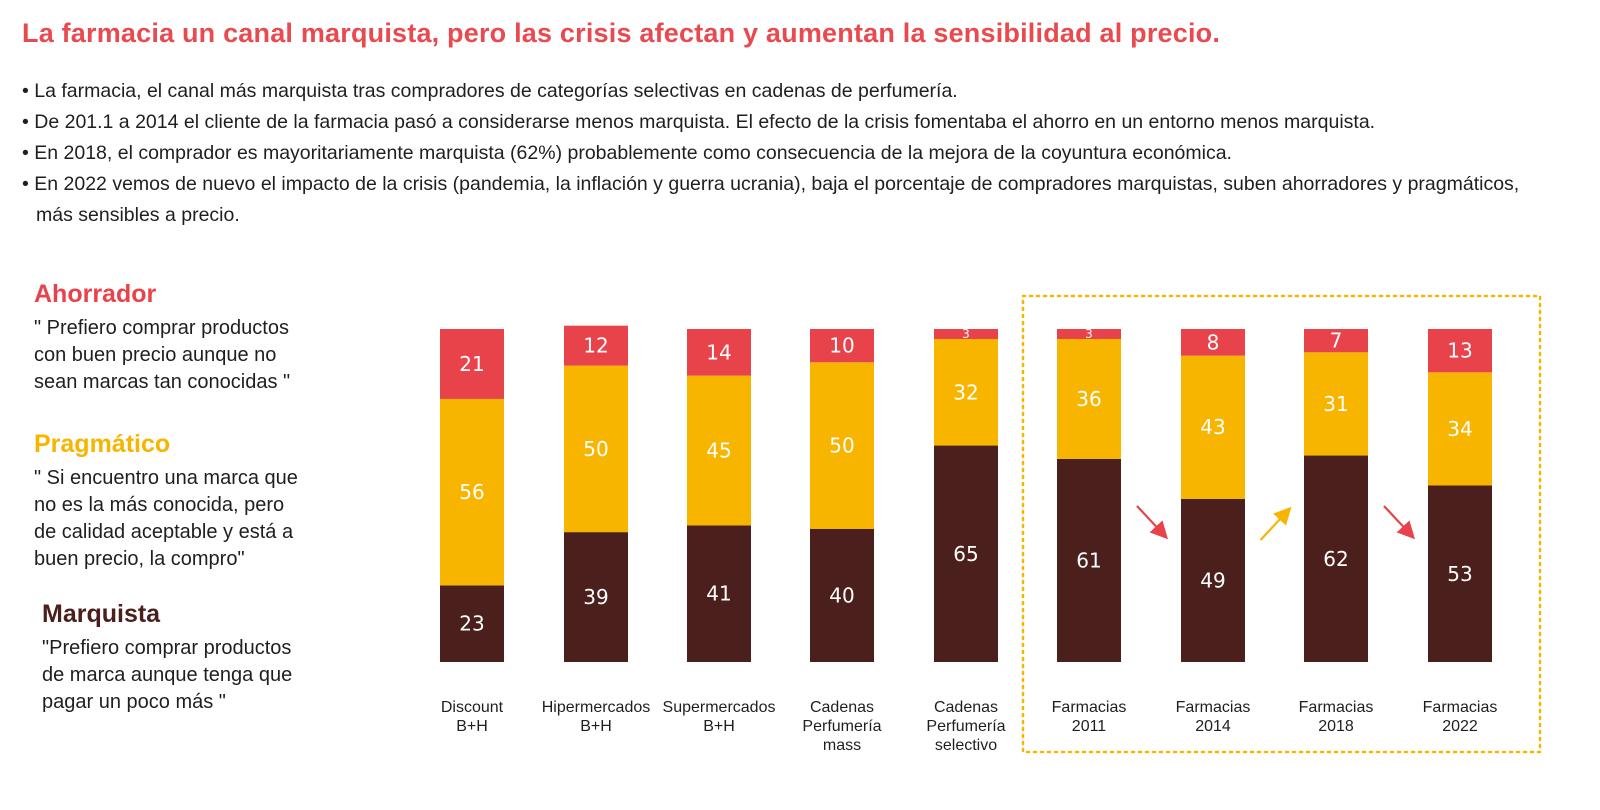 The width and height of the screenshot is (1600, 810). What do you see at coordinates (1336, 726) in the screenshot?
I see `category-label-line: 2018` at bounding box center [1336, 726].